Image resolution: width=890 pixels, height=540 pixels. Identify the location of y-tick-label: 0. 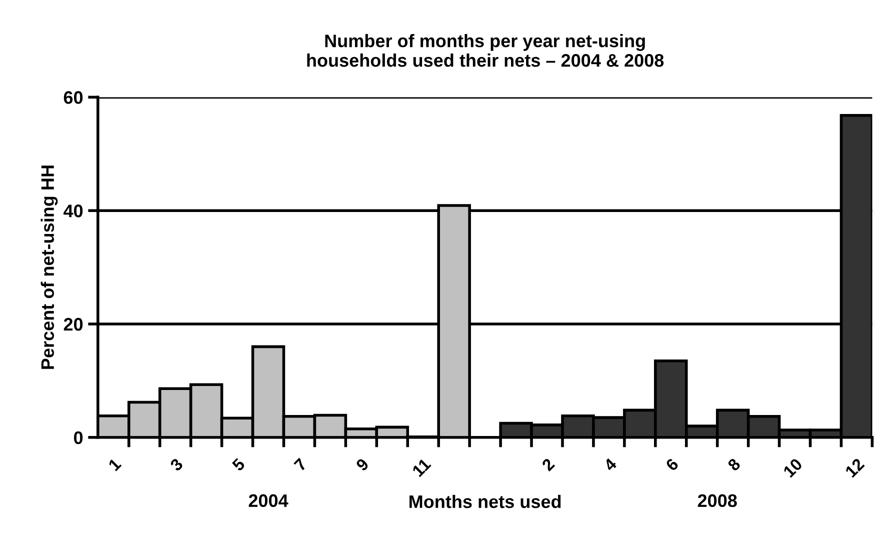
(78, 437).